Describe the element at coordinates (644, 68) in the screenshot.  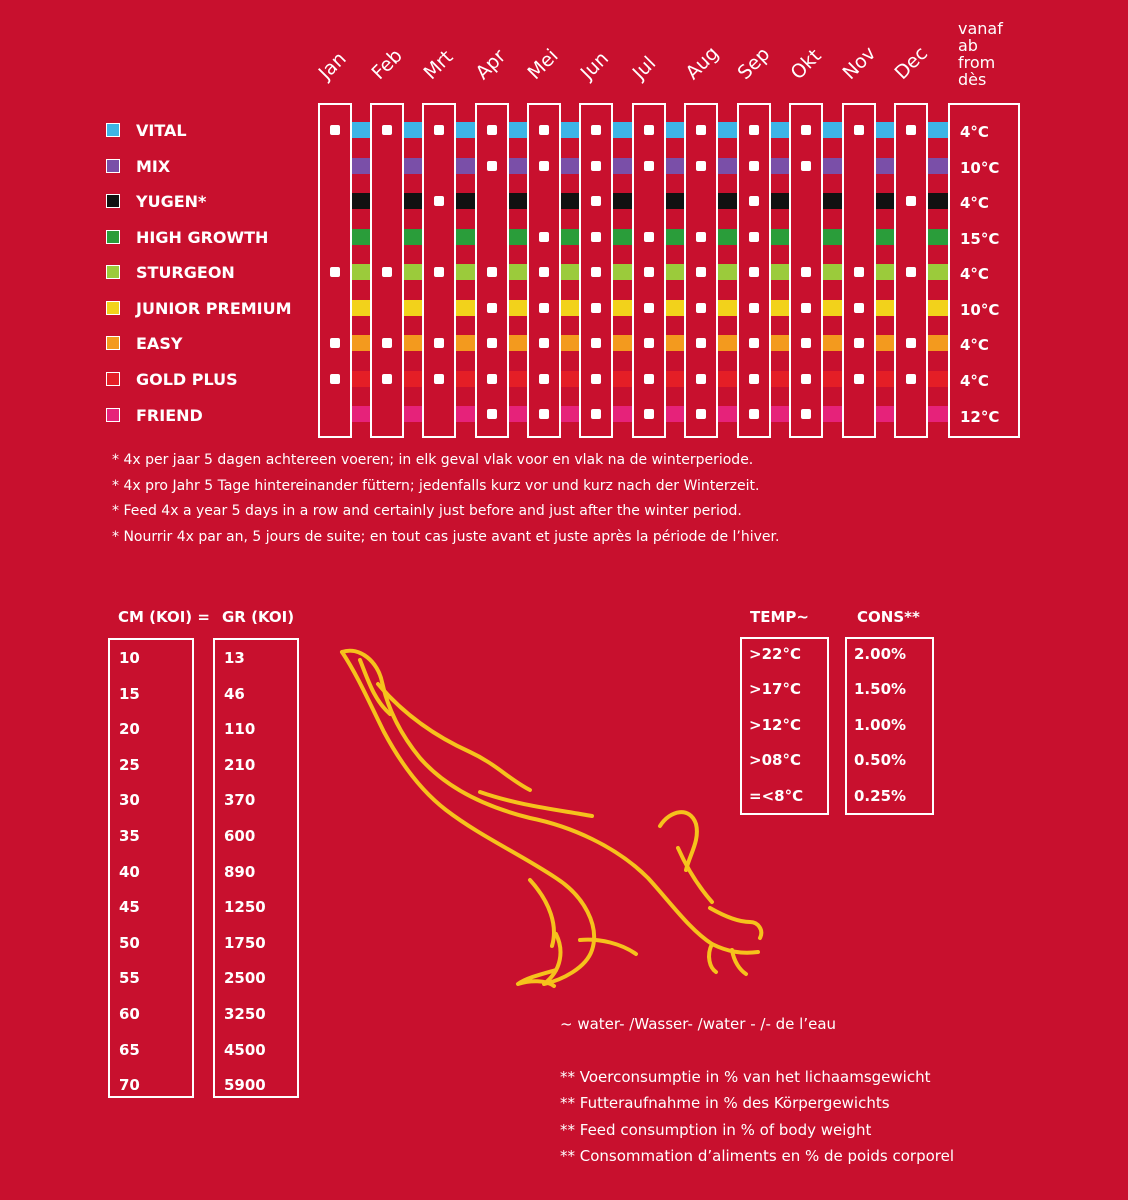
I see `month-label-jul: Jul` at that location.